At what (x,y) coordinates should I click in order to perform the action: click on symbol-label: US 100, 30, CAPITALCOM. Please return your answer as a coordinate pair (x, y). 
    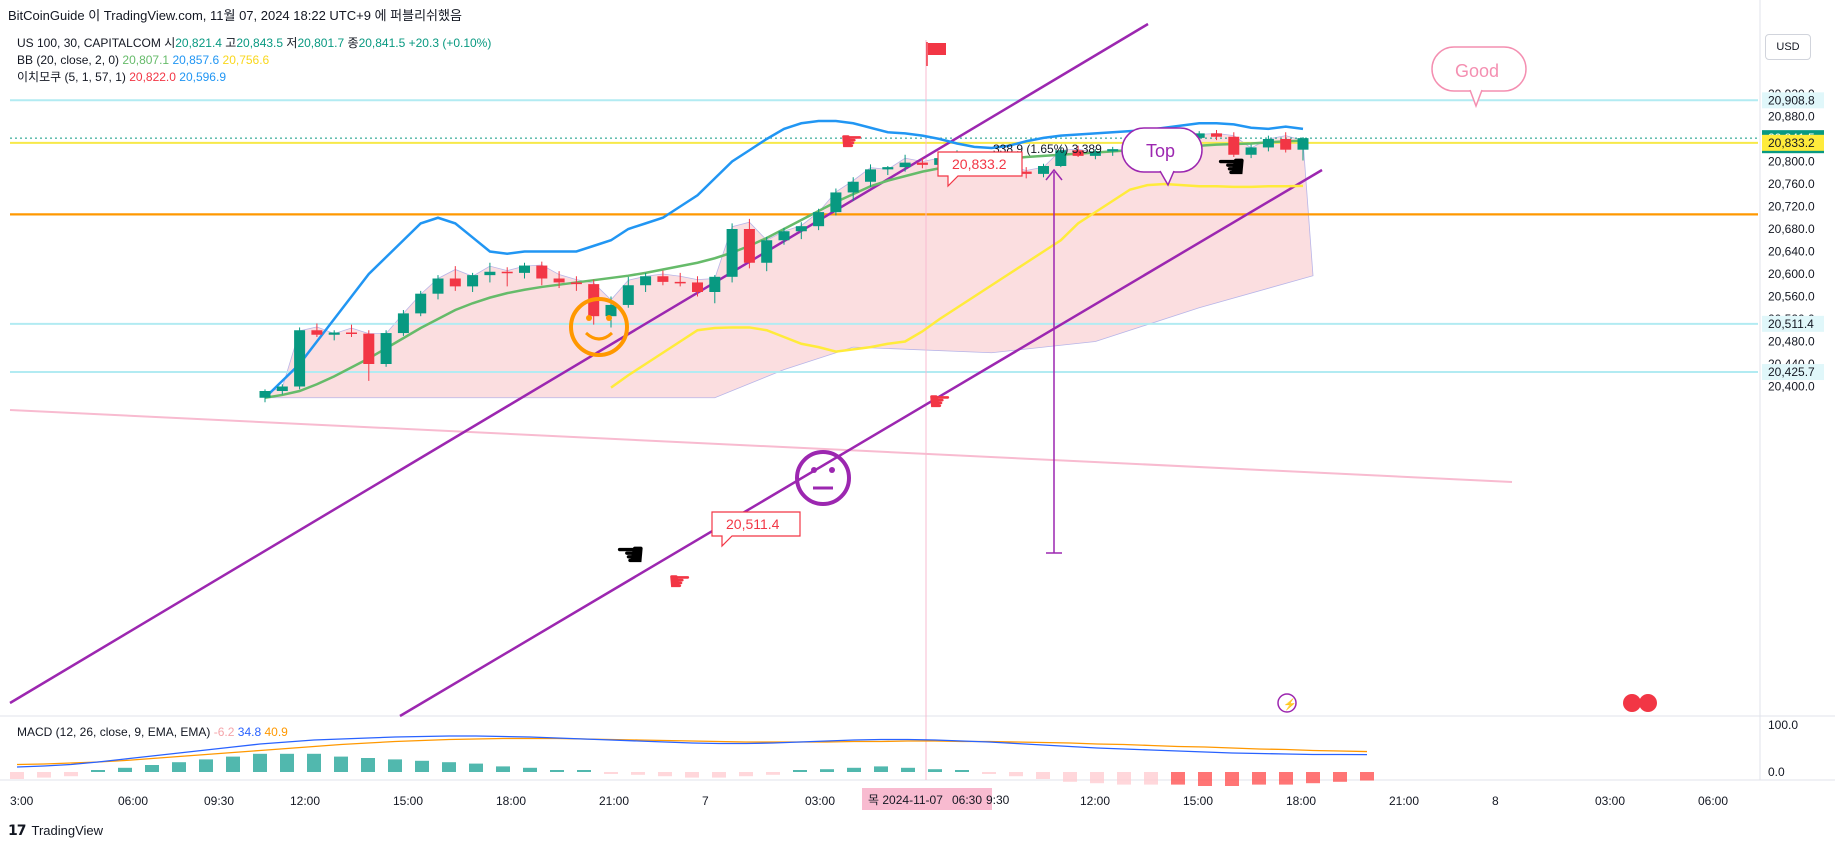
    Looking at the image, I should click on (89, 43).